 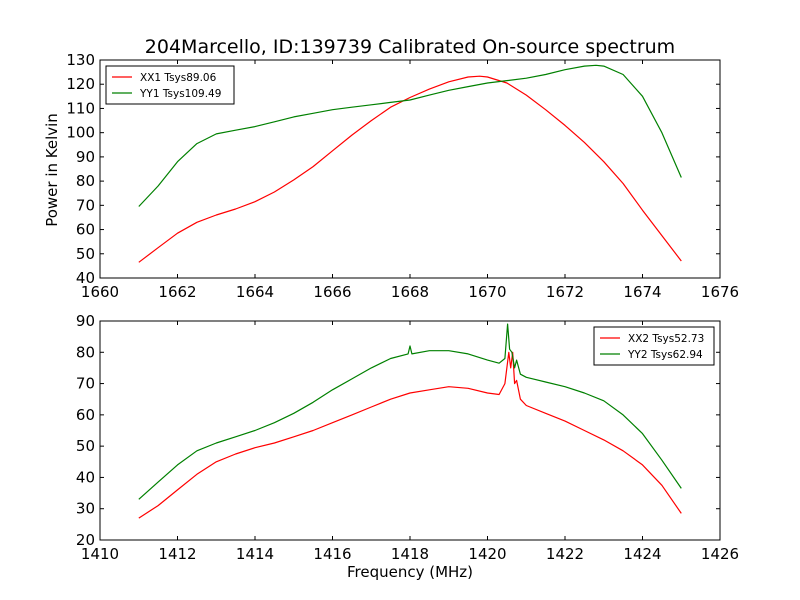 What do you see at coordinates (332, 554) in the screenshot?
I see `panel-2-x-tick-label: 1416` at bounding box center [332, 554].